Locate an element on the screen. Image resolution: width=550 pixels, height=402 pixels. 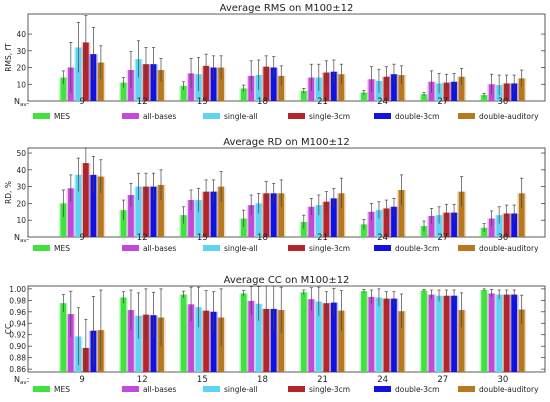
y-axis-label: RD, % is located at coordinates (8, 192).